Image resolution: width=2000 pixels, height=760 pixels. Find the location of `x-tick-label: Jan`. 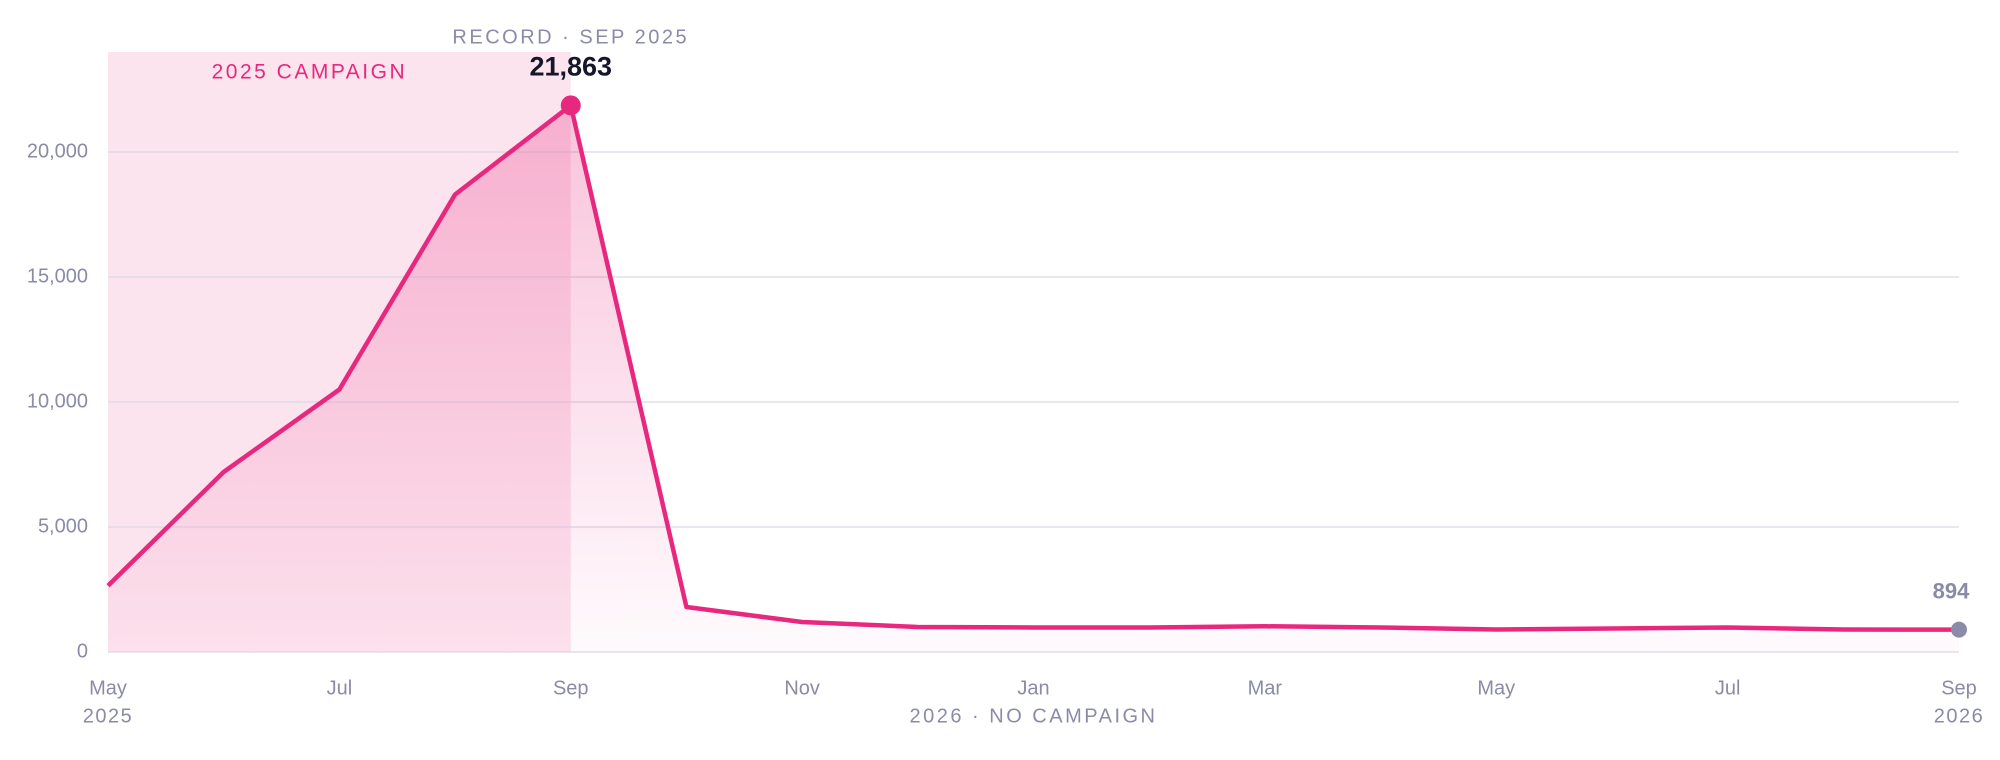

x-tick-label: Jan is located at coordinates (1033, 688).